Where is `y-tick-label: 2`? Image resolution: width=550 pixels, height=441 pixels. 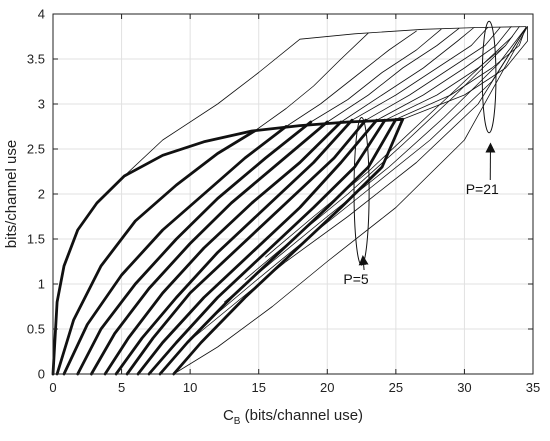 y-tick-label: 2 is located at coordinates (41, 194).